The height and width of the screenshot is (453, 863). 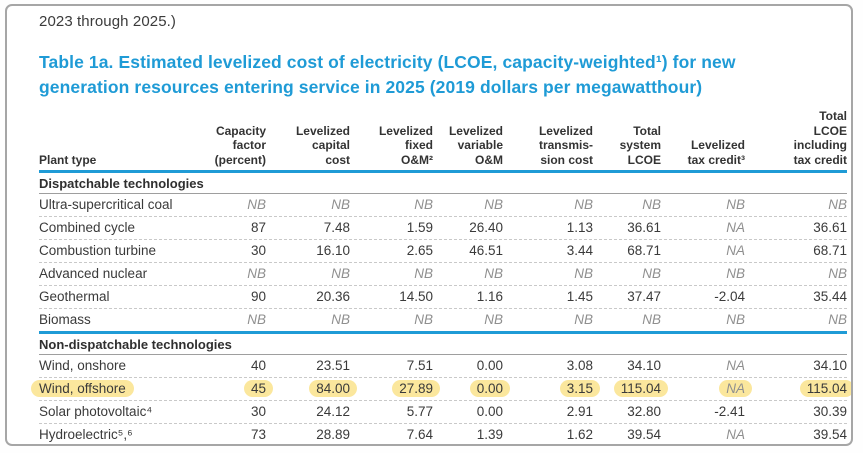 I want to click on highlight-pill: Wind, offshore, so click(x=82, y=388).